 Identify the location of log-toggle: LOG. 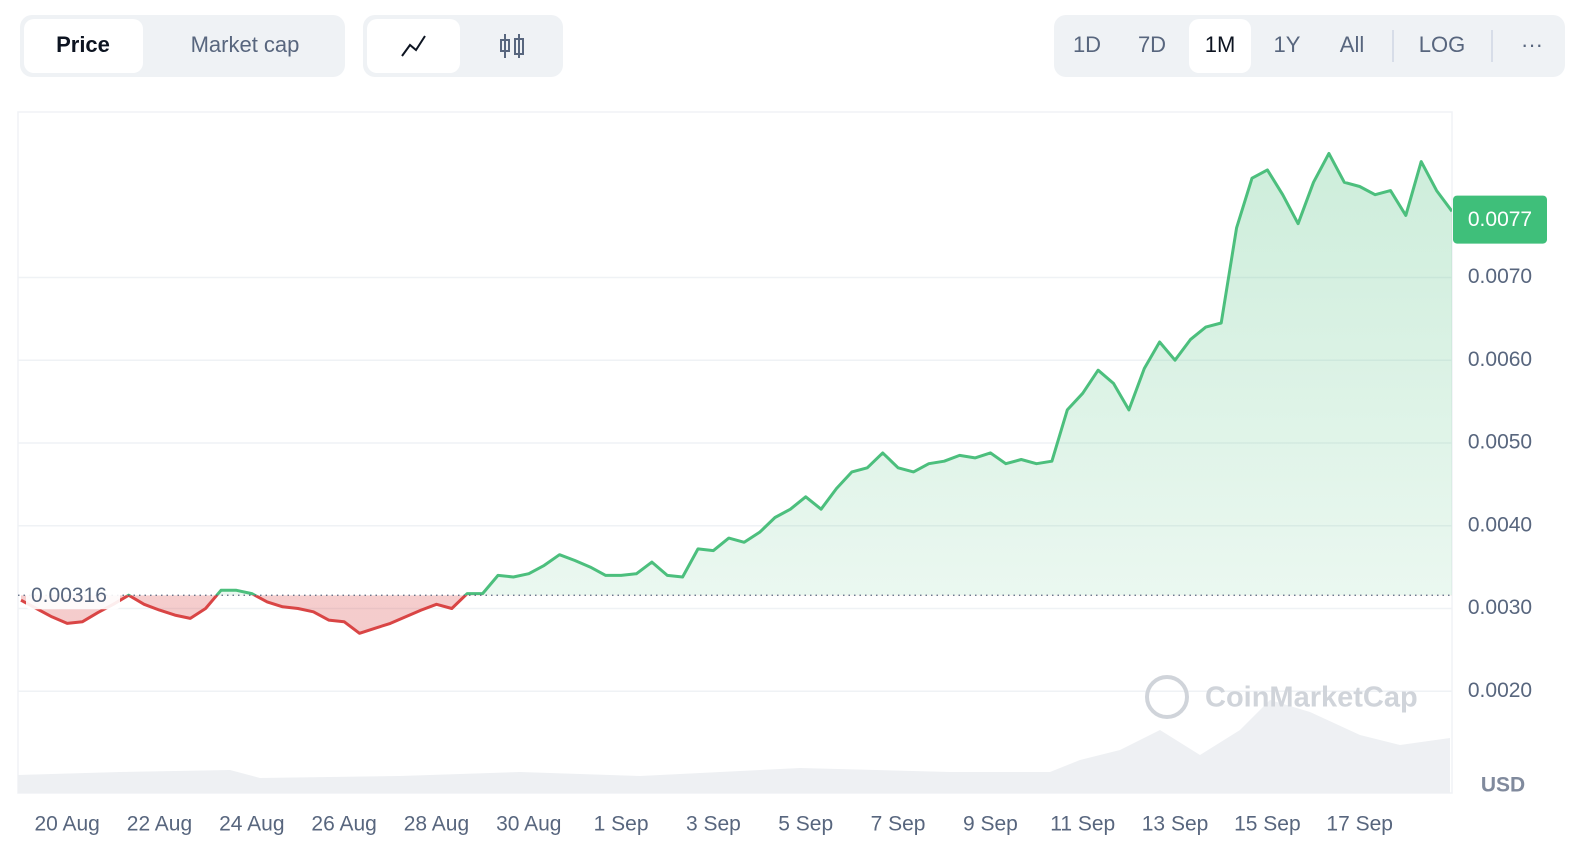
(1442, 44).